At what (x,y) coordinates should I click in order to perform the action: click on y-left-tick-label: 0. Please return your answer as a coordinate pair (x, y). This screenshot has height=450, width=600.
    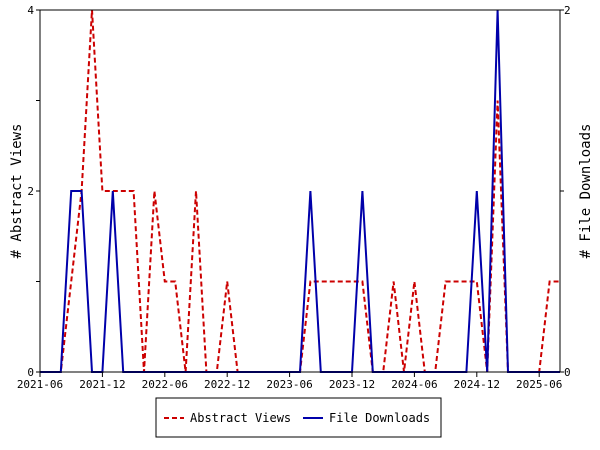
    Looking at the image, I should click on (30, 372).